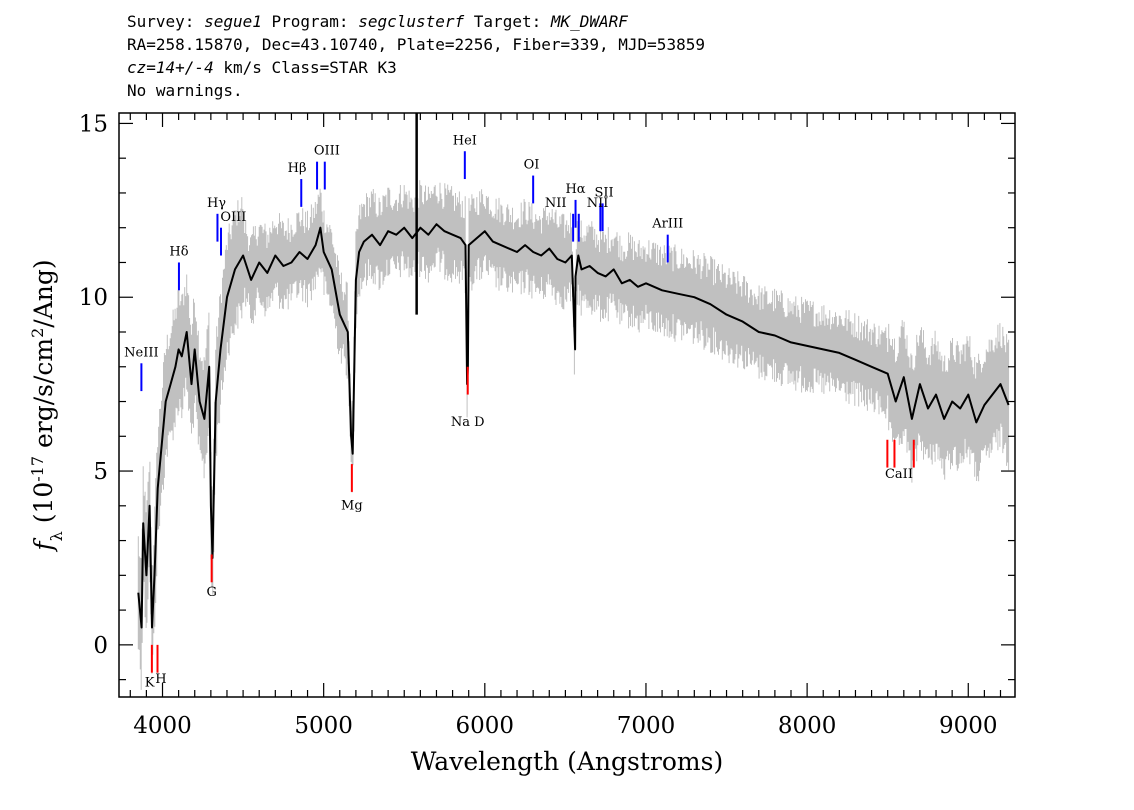 The image size is (1134, 810). I want to click on y-axis-label: fλ (10-17 erg/s/cm2/Ang), so click(47, 405).